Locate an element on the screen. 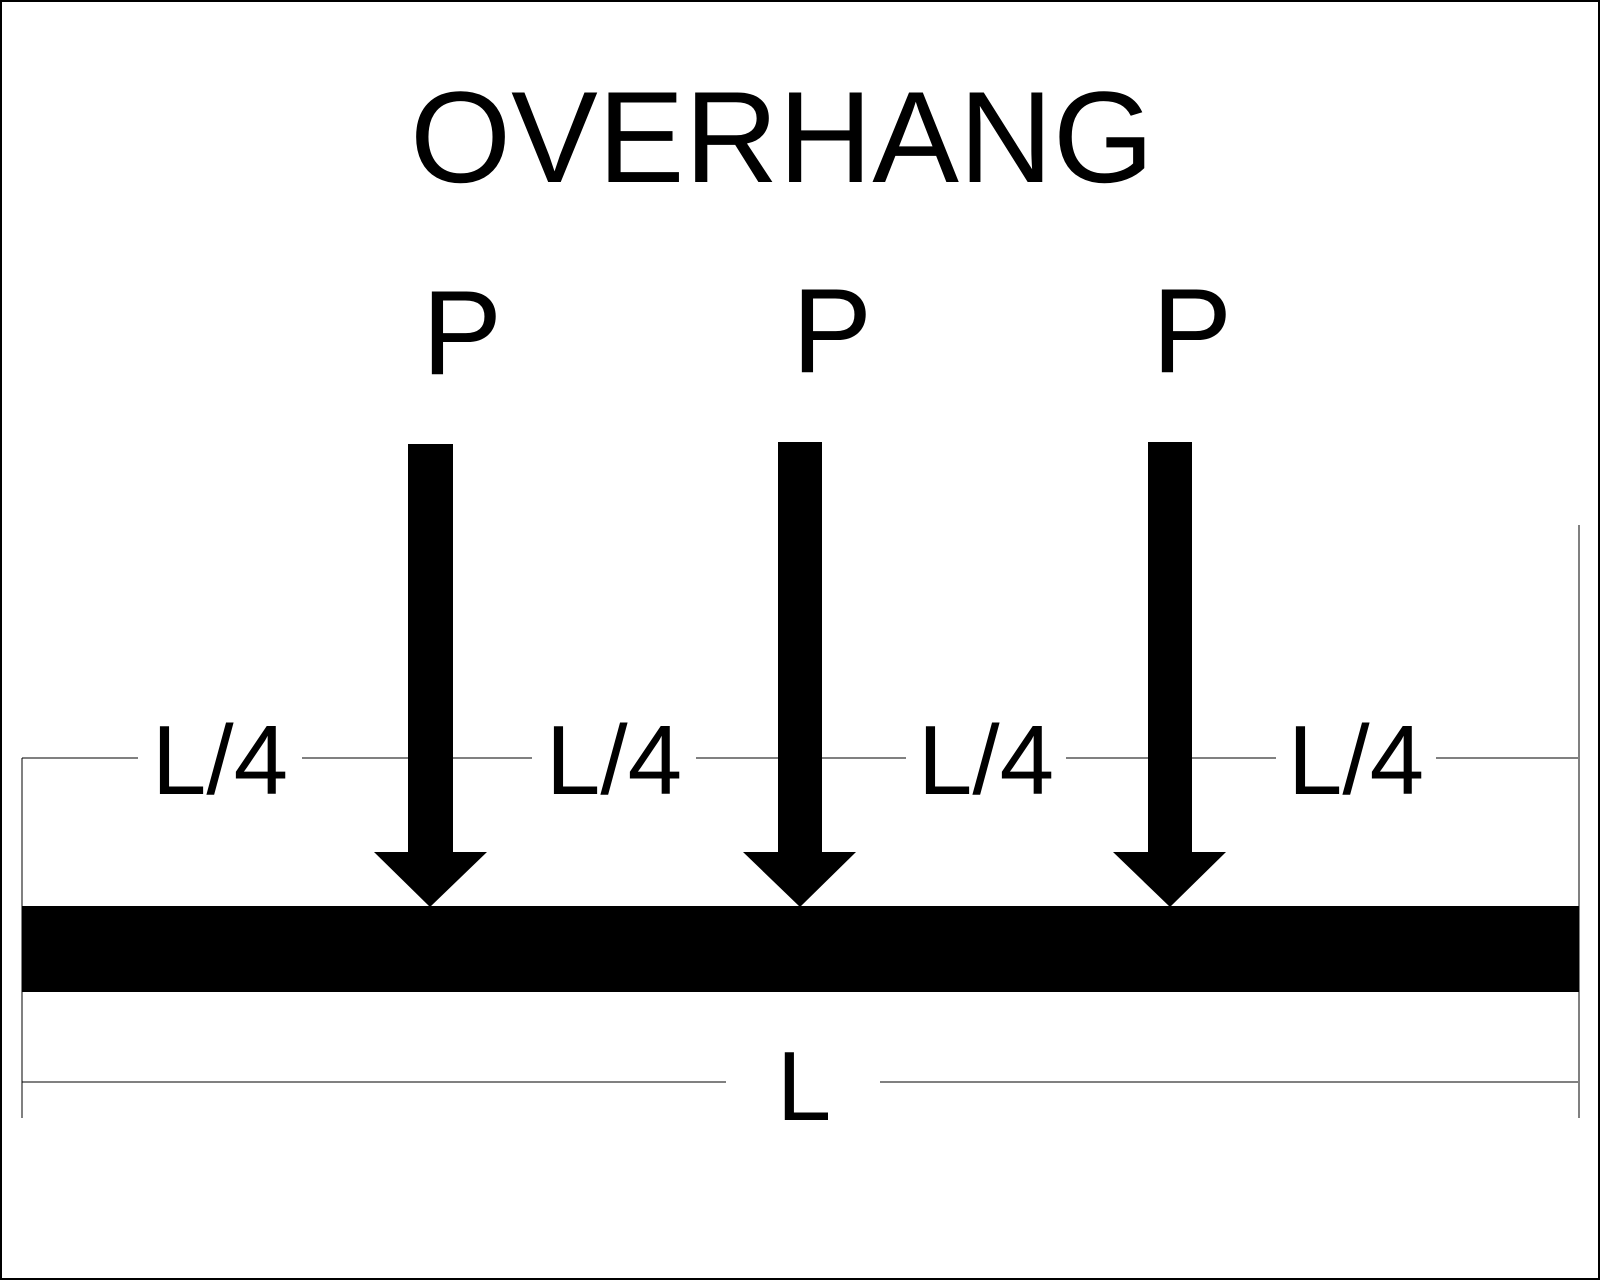  segment-label-1: L/4 is located at coordinates (220, 760).